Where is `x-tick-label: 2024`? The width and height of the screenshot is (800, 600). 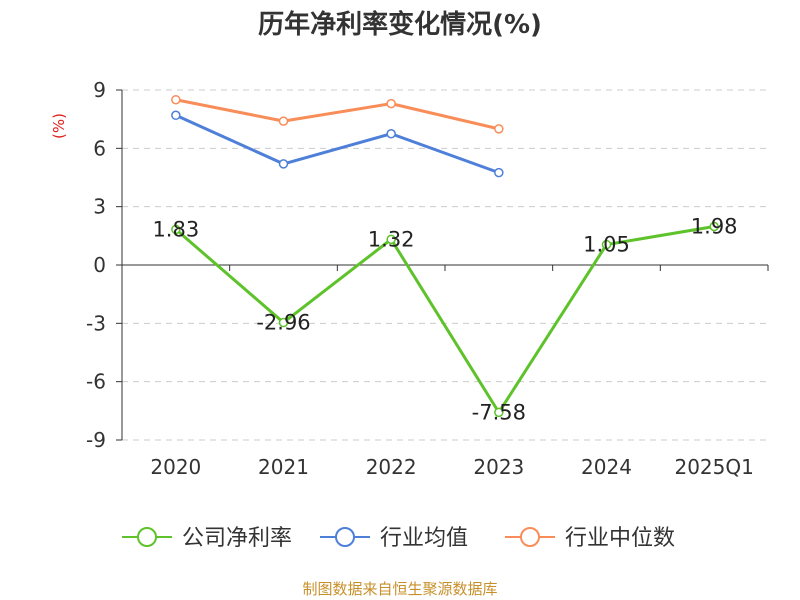 x-tick-label: 2024 is located at coordinates (606, 467).